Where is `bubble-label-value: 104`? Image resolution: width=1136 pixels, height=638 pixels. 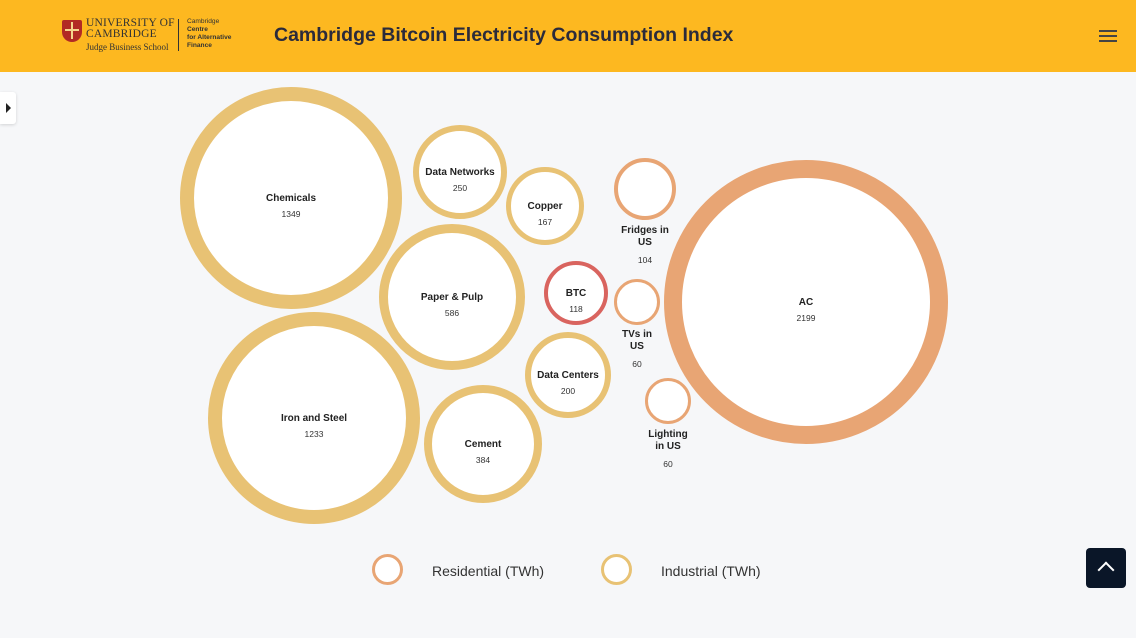
bubble-label-value: 104 is located at coordinates (645, 260).